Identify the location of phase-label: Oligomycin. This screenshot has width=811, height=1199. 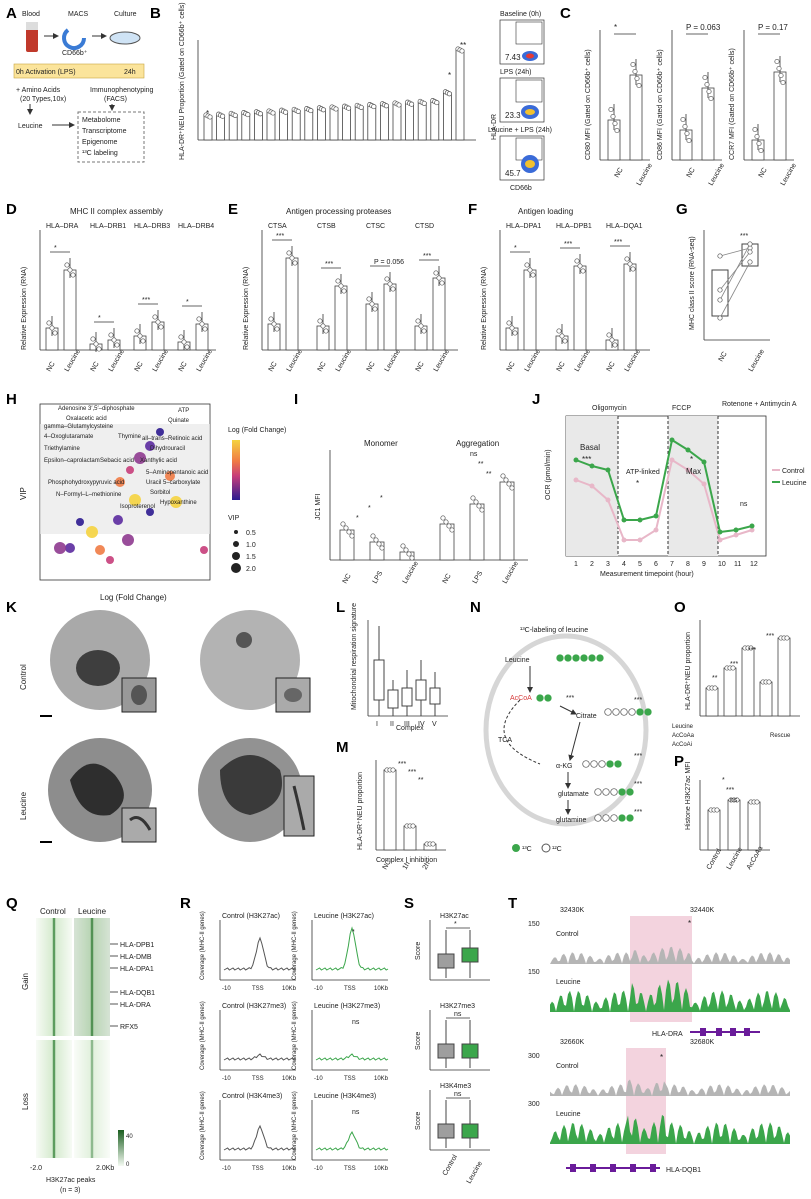
(609, 408).